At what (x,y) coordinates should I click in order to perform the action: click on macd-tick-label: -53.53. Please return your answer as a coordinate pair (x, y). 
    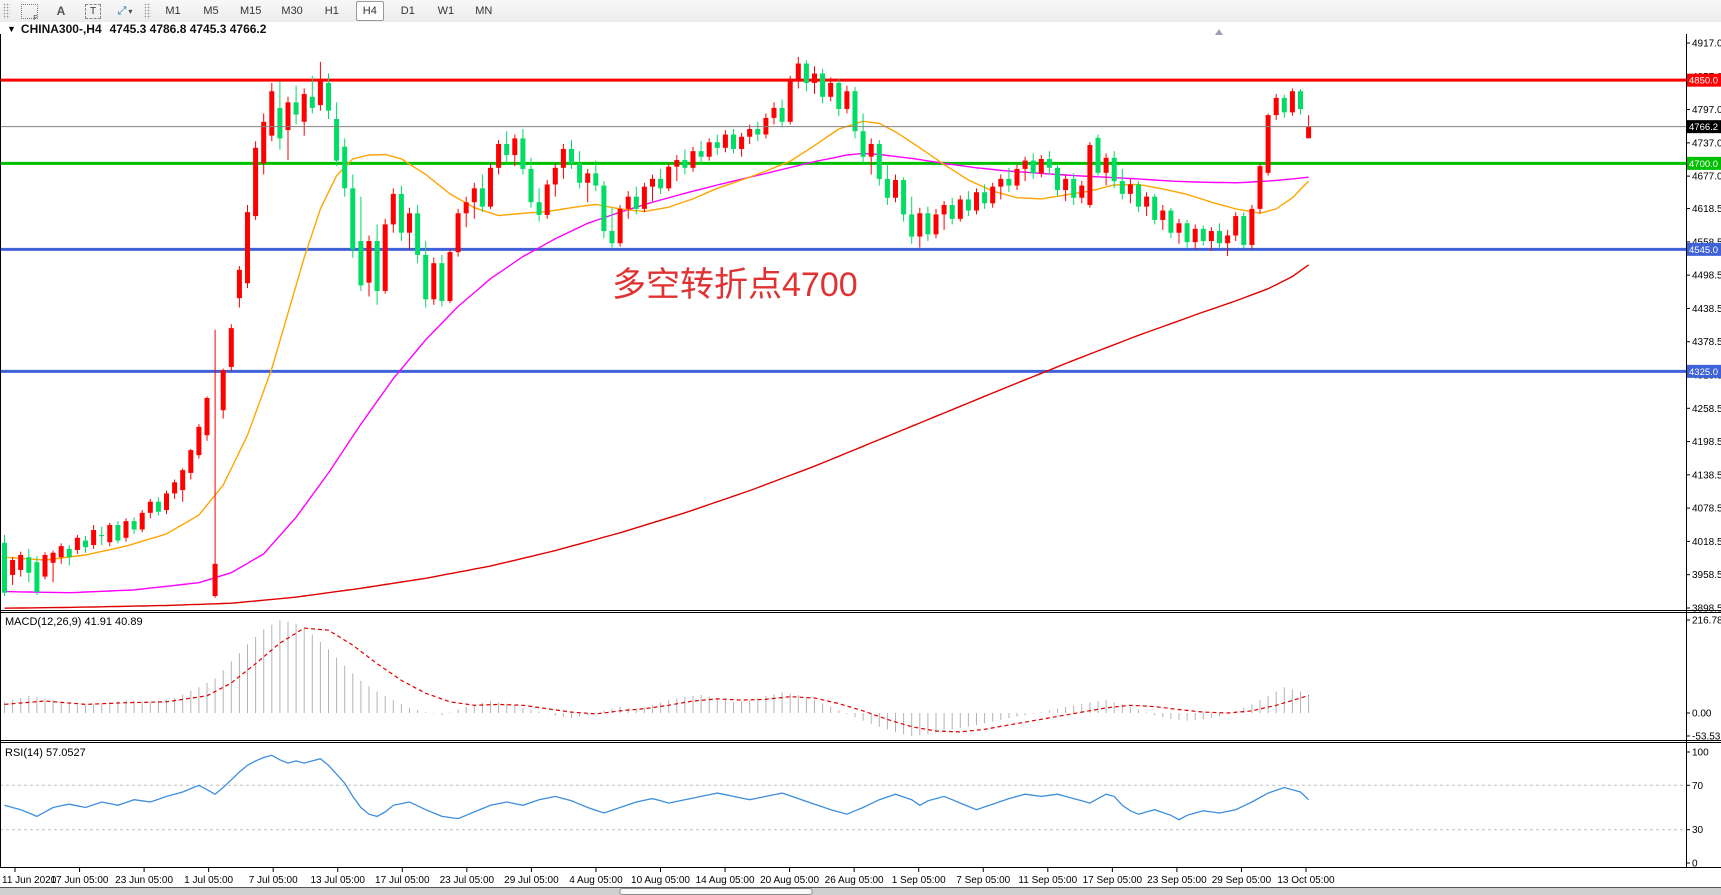
    Looking at the image, I should click on (1706, 736).